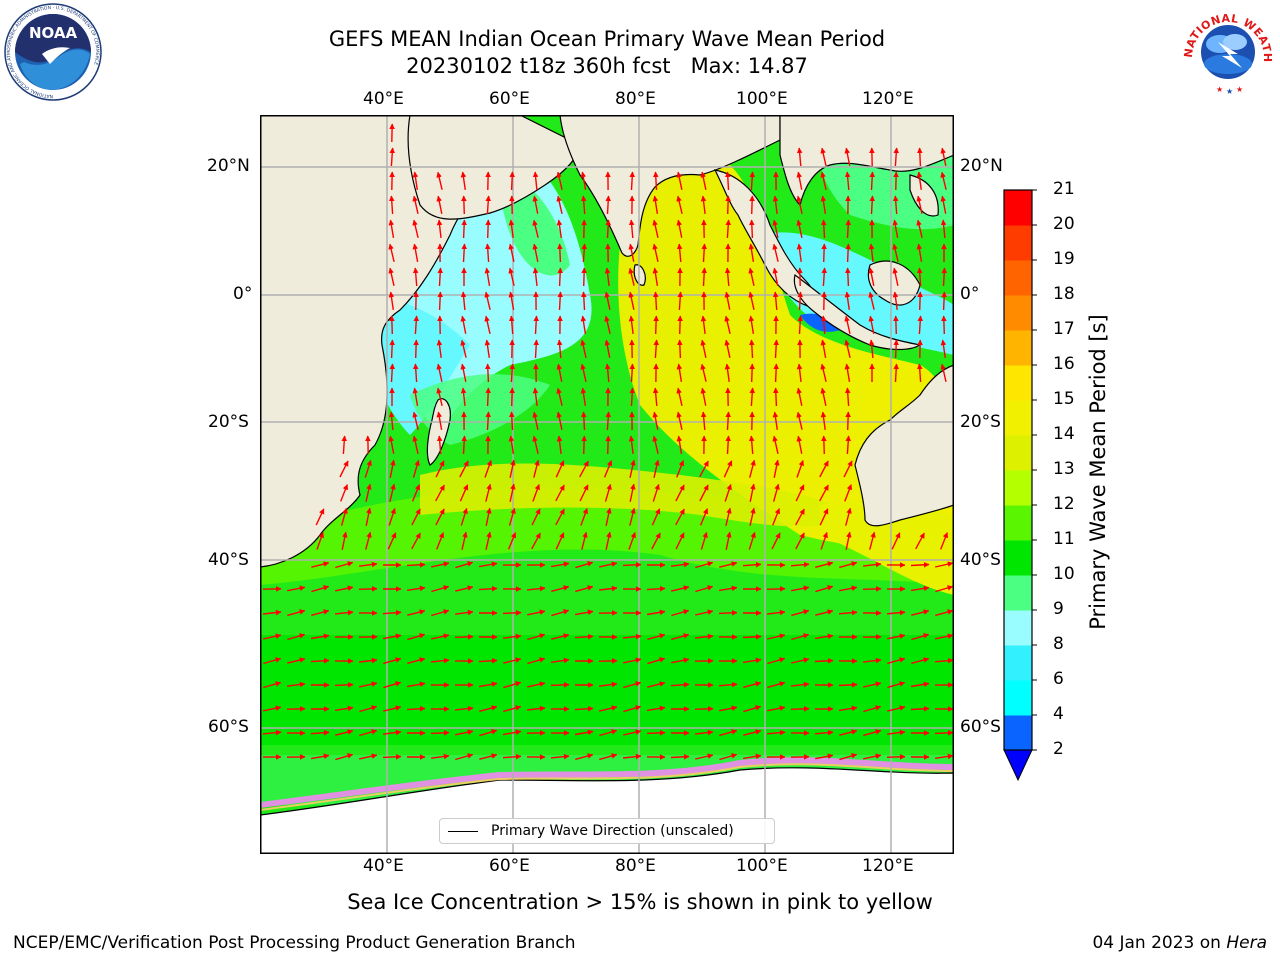  I want to click on lon-label-top-60e: 60°E, so click(509, 99).